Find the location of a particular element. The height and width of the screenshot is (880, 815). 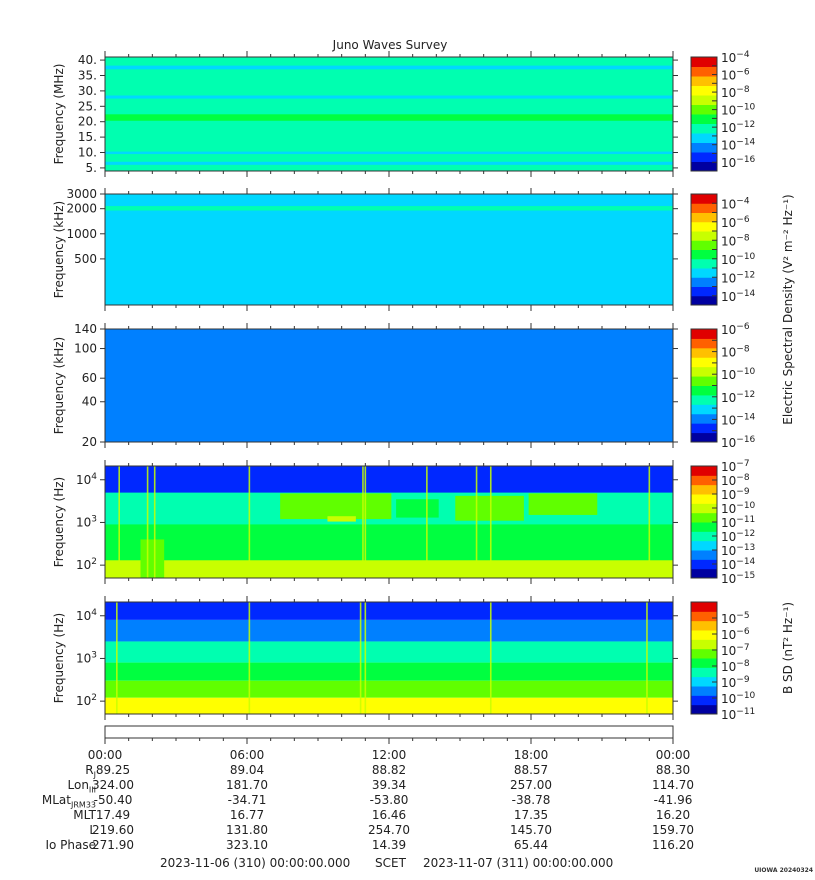

panel-hz-e-colorbar-segment is located at coordinates (704, 564).